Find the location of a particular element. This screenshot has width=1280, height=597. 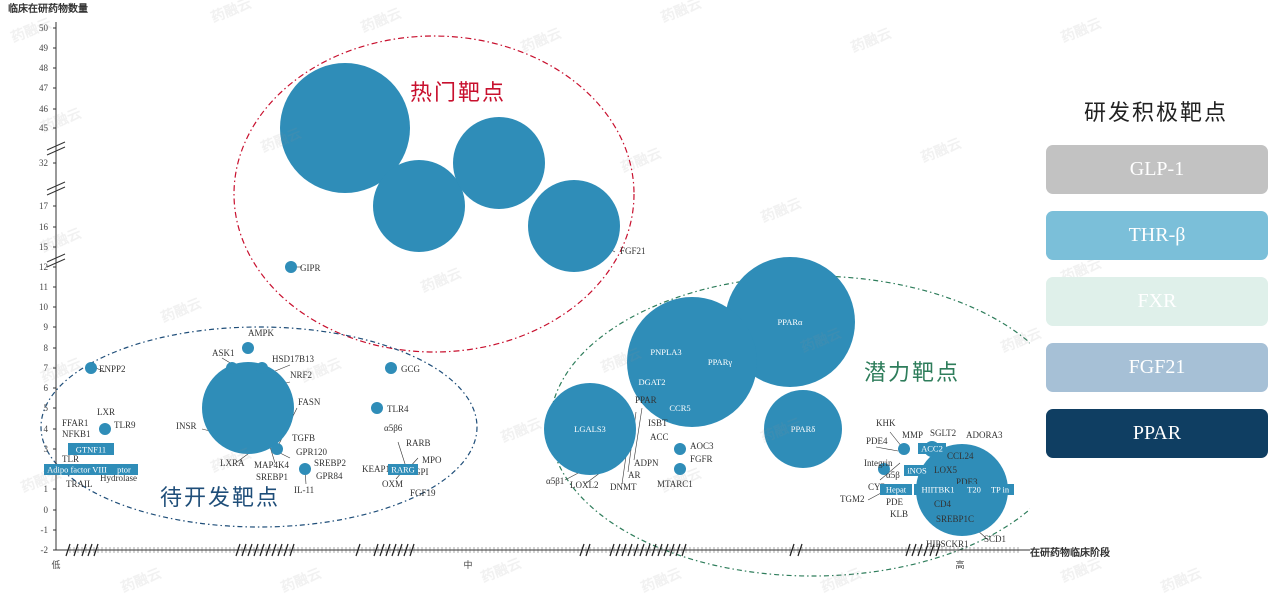

bubble-ampk is located at coordinates (248, 348).